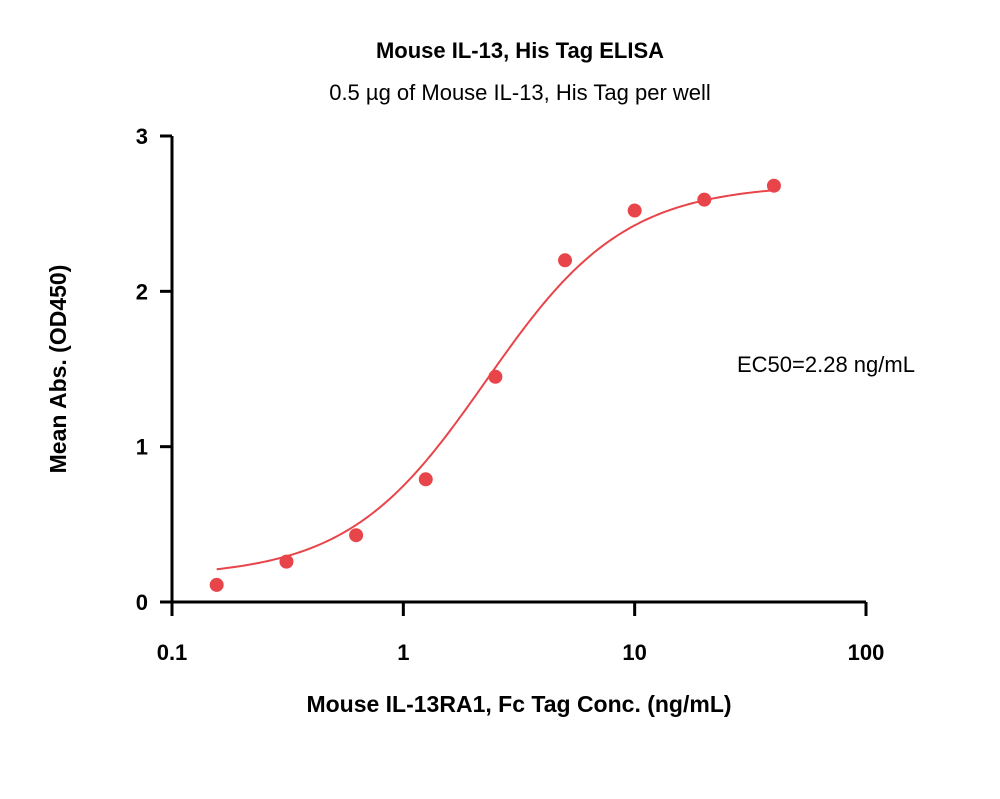  I want to click on x-tick-label: 1, so click(403, 652).